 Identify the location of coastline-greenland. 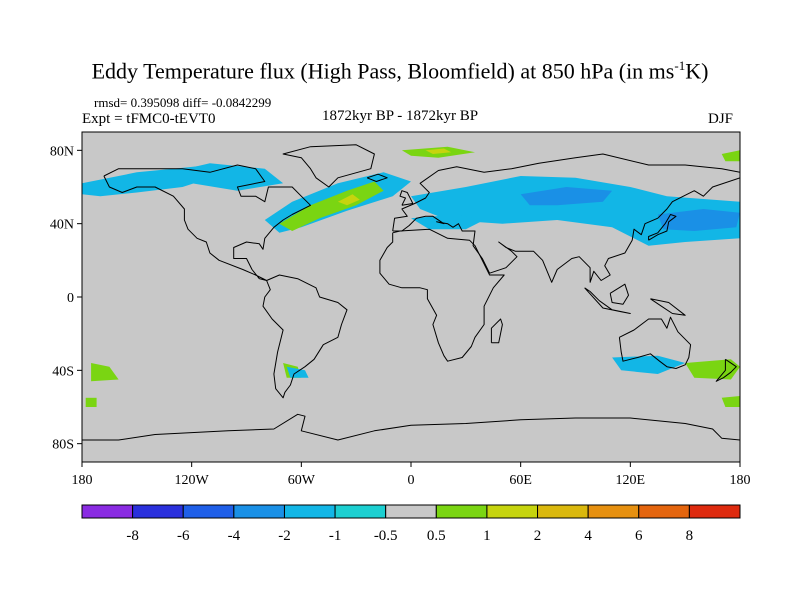
(328, 166).